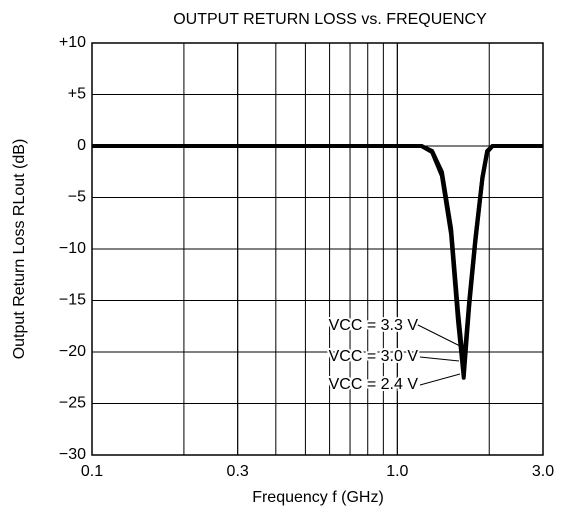  Describe the element at coordinates (19, 249) in the screenshot. I see `y-axis-label: Output Return Loss RLout (dB)` at that location.